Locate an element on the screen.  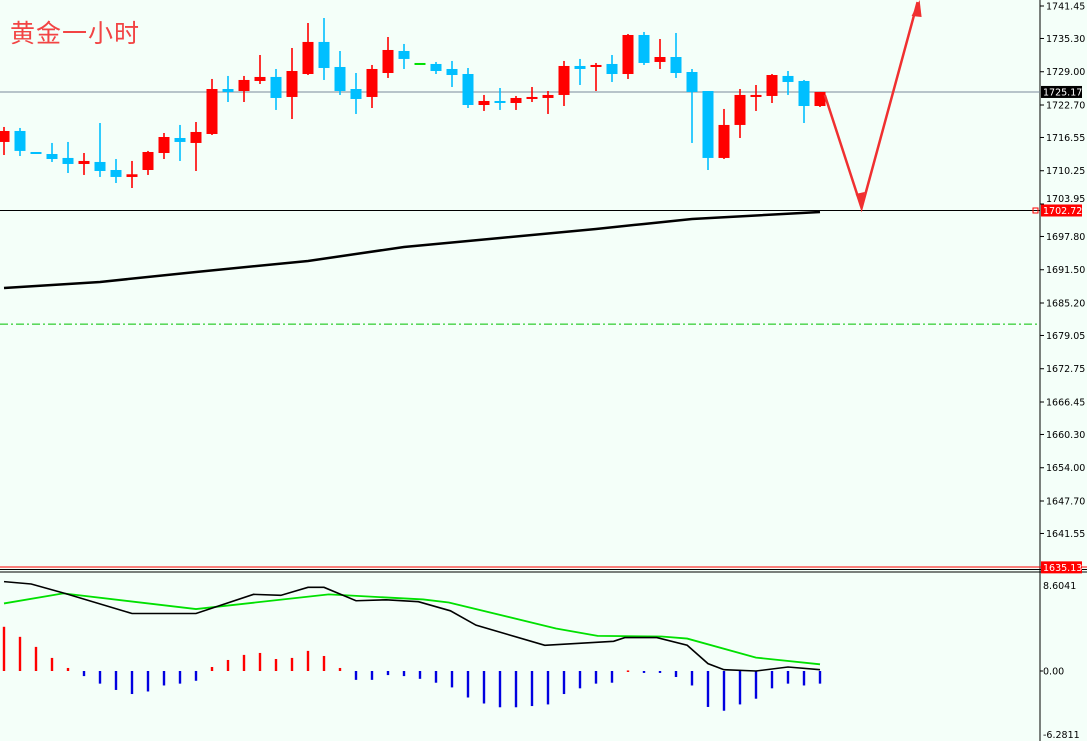
bottom-price-badge-bg is located at coordinates (1061, 567).